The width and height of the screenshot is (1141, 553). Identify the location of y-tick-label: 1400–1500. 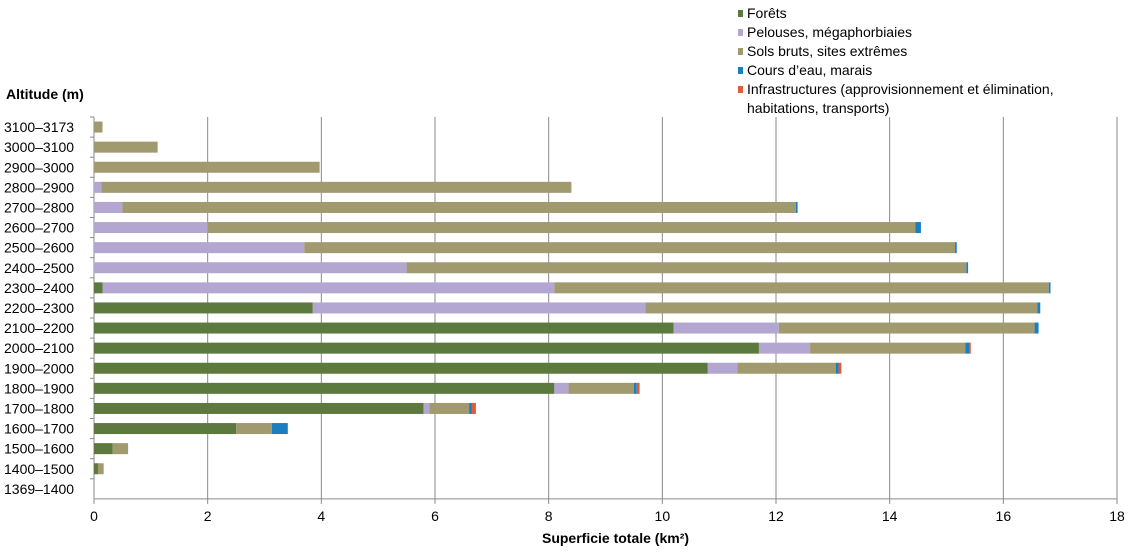
(39, 469).